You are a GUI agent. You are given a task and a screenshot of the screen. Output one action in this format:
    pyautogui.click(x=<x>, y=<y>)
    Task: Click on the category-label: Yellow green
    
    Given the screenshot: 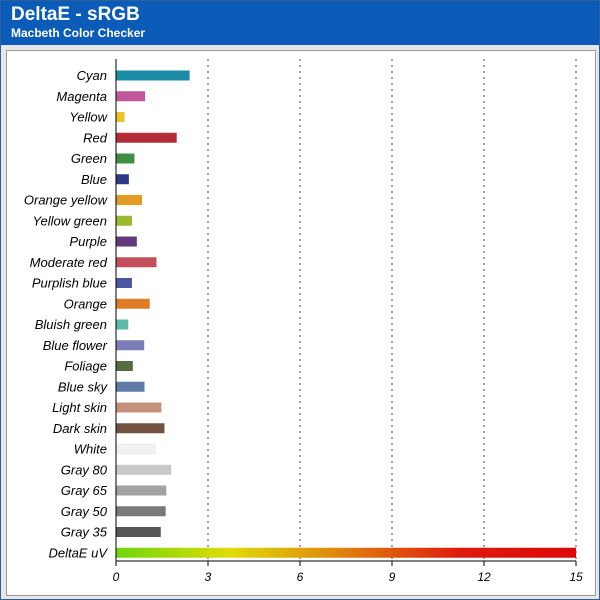 What is the action you would take?
    pyautogui.click(x=70, y=220)
    